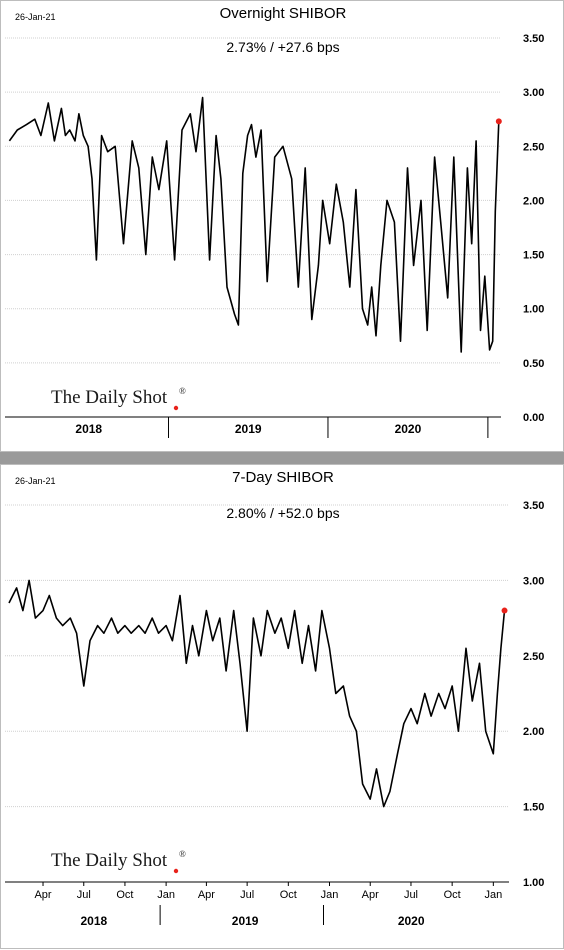 The width and height of the screenshot is (564, 950). What do you see at coordinates (283, 13) in the screenshot?
I see `chart-title: Overnight SHIBOR` at bounding box center [283, 13].